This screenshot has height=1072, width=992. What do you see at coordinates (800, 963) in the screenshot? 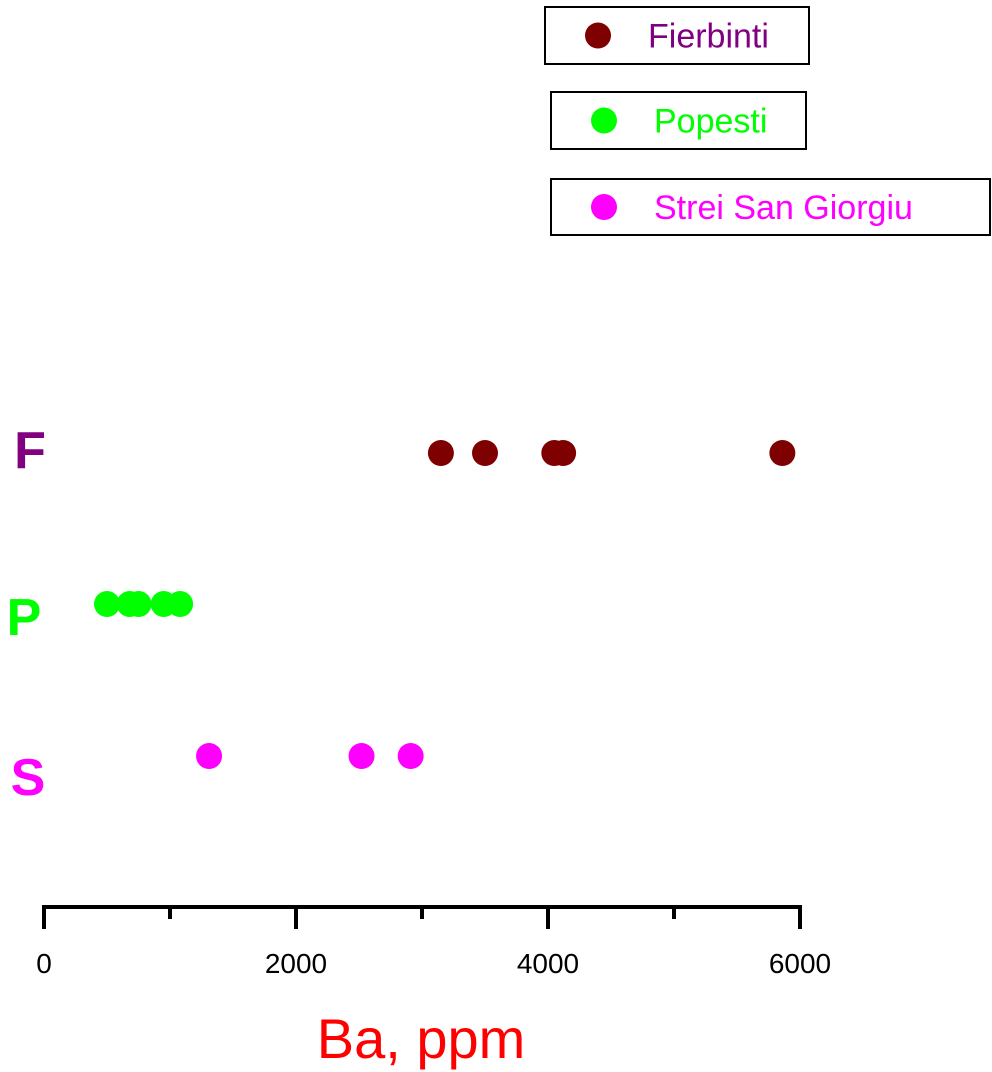
I see `x-tick-label: 6000` at bounding box center [800, 963].